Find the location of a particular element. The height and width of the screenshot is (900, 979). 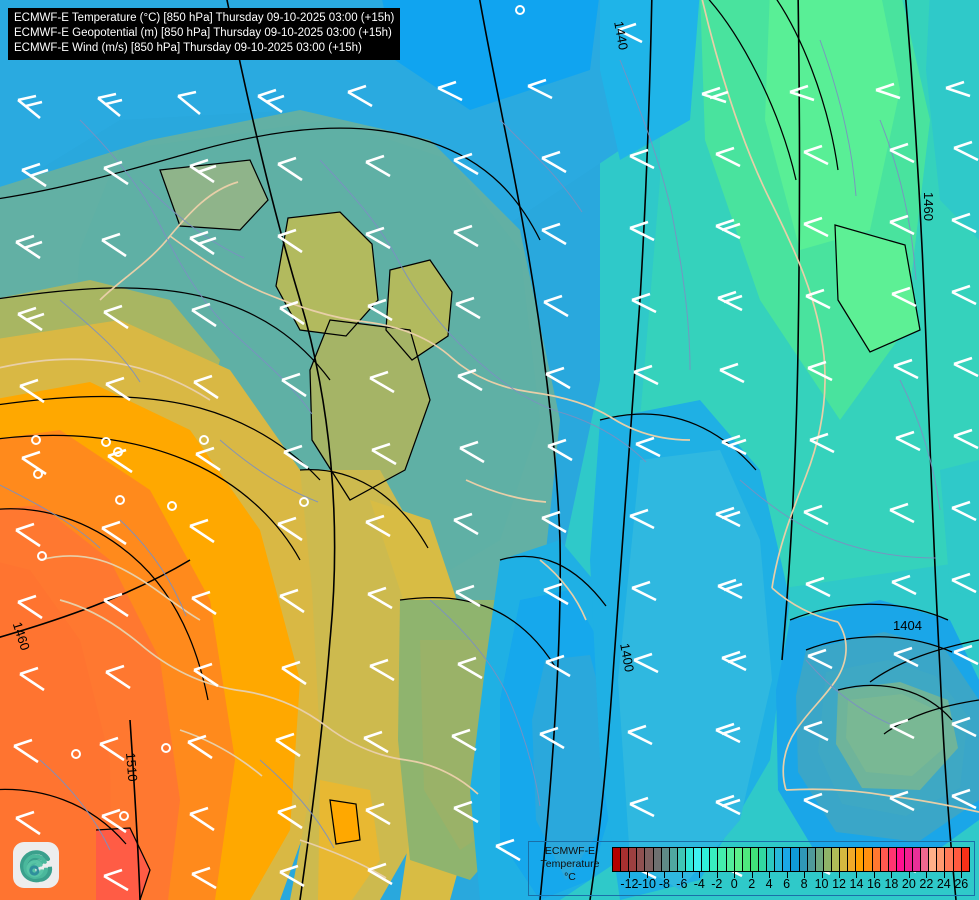

legend-parameter: Temperature is located at coordinates (570, 864).